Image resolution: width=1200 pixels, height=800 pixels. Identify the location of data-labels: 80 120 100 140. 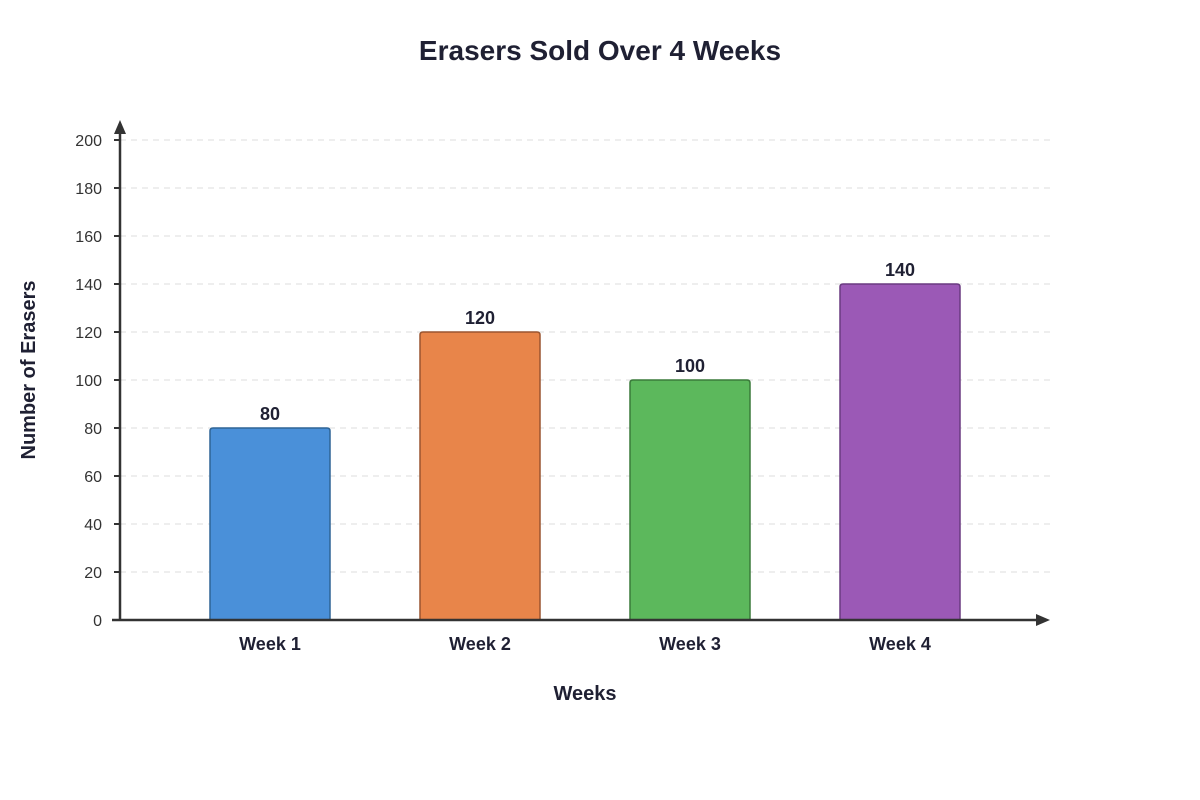
(587, 342).